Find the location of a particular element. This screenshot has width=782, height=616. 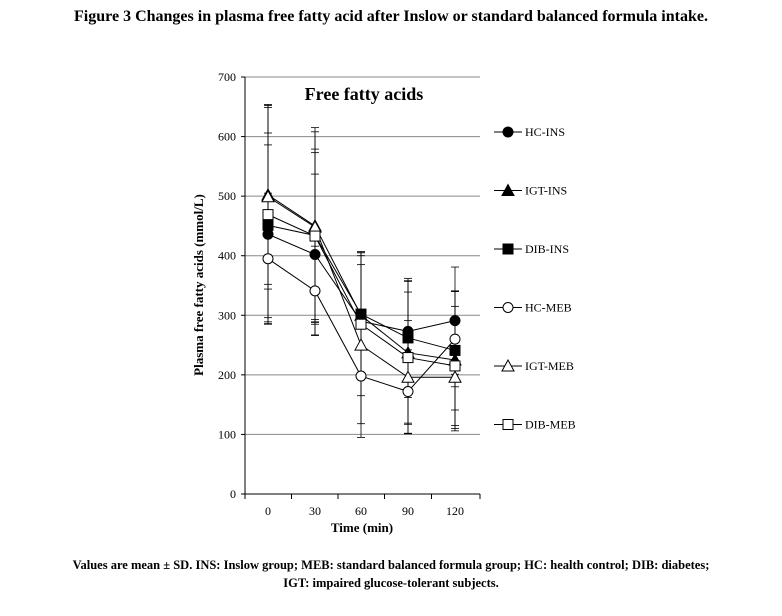

error-bars is located at coordinates (361, 271).